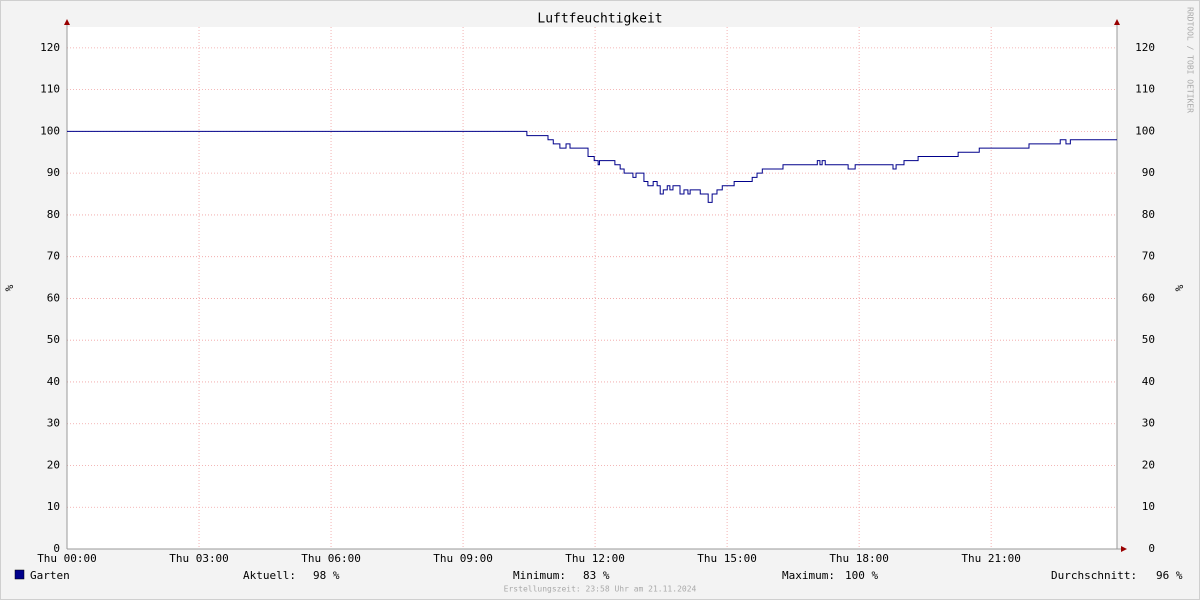 The width and height of the screenshot is (1200, 600). I want to click on stat-label: Durchschnitt:, so click(1094, 575).